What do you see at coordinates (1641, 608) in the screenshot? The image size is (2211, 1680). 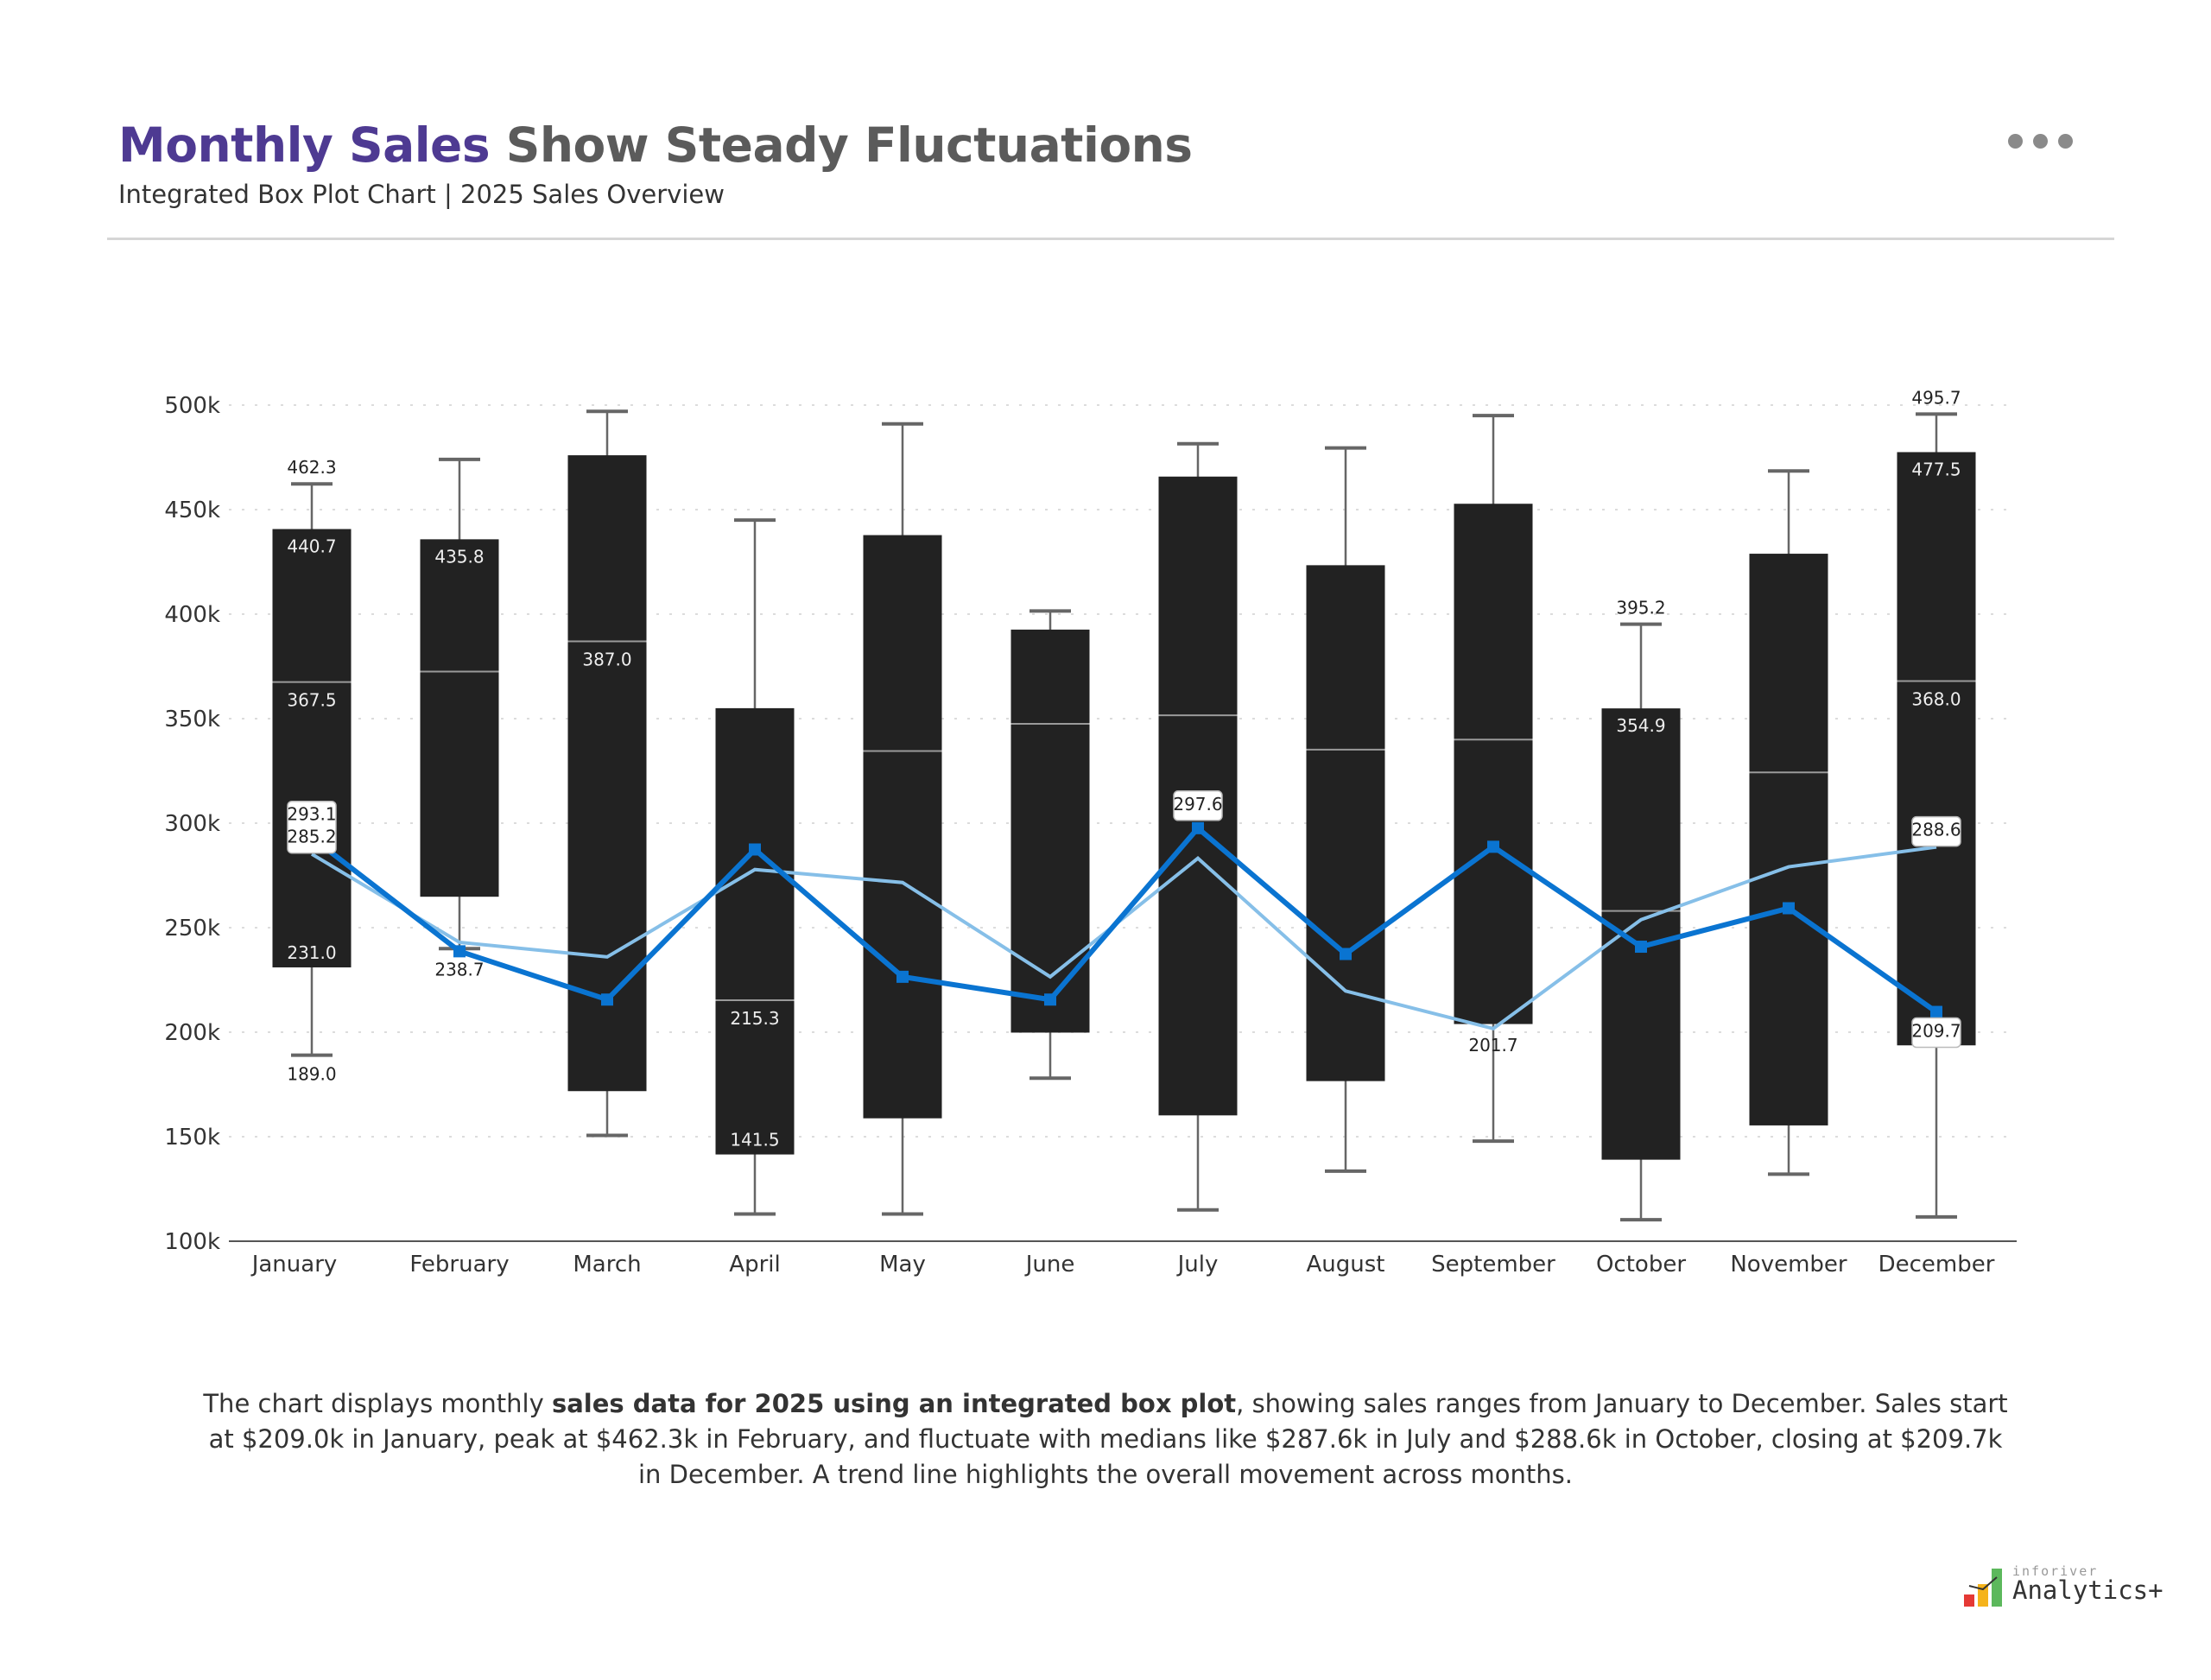 I see `data-label-max: 395.2` at bounding box center [1641, 608].